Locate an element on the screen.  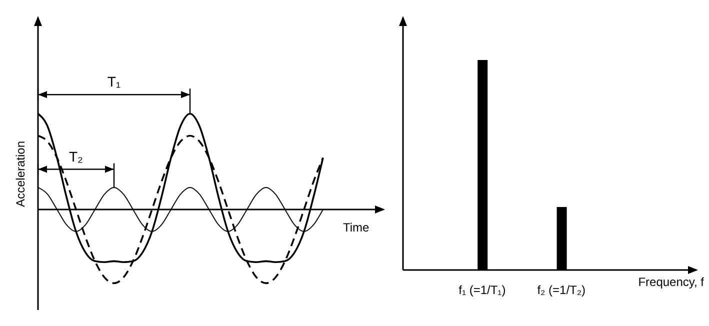
x-axis-title: Frequency, f is located at coordinates (671, 282).